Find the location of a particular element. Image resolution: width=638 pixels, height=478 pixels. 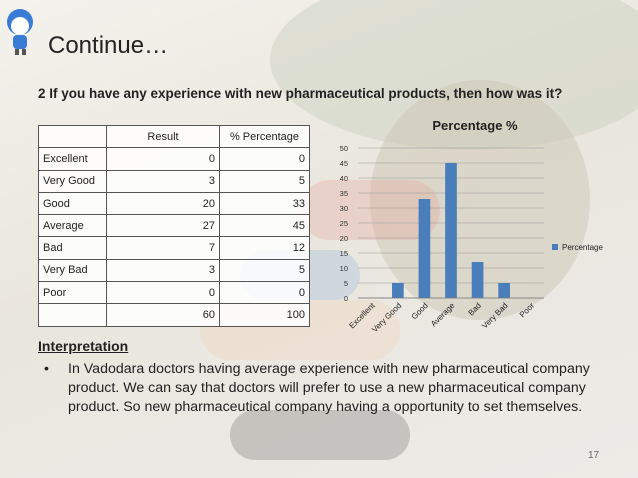

chart-title: Percentage % is located at coordinates (475, 125).